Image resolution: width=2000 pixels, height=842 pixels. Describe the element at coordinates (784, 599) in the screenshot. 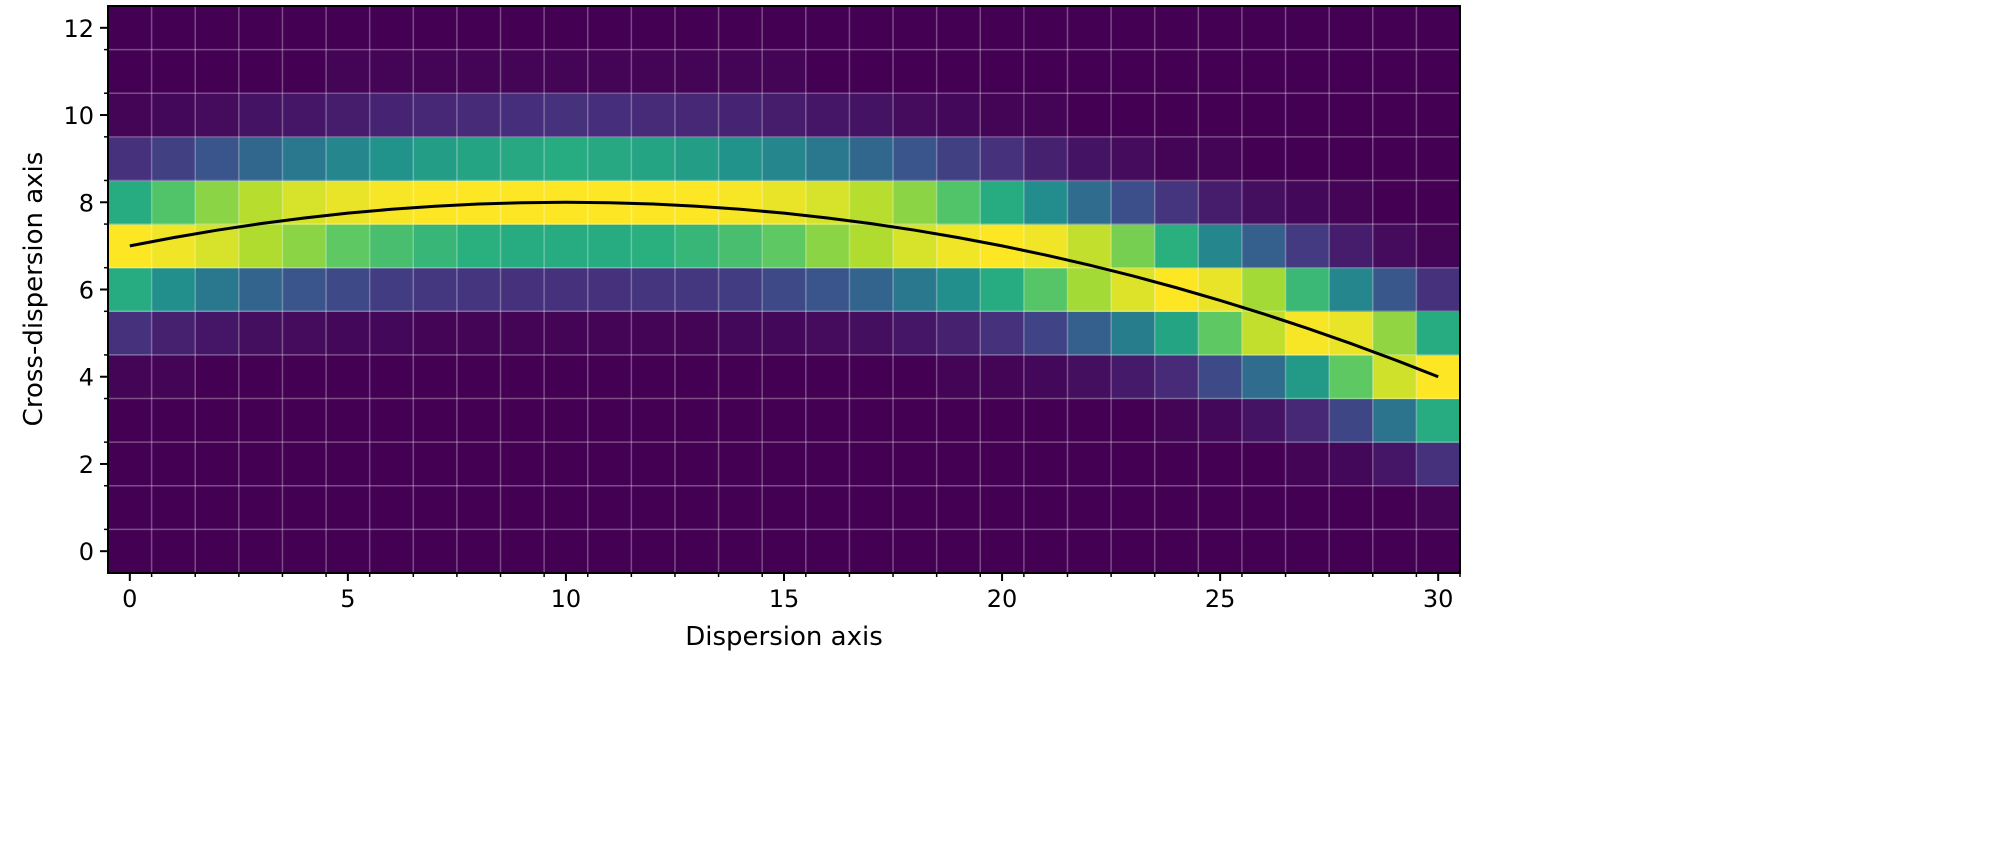

I see `x-tick-label: 15` at that location.